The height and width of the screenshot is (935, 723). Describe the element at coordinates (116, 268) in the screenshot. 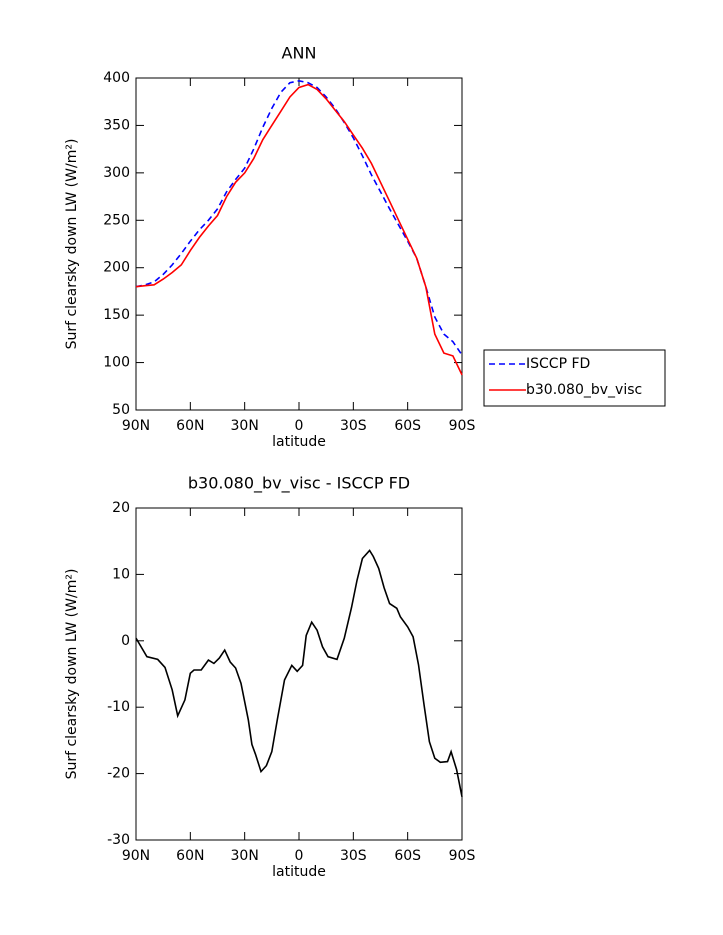

I see `y-tick-label: 200` at that location.